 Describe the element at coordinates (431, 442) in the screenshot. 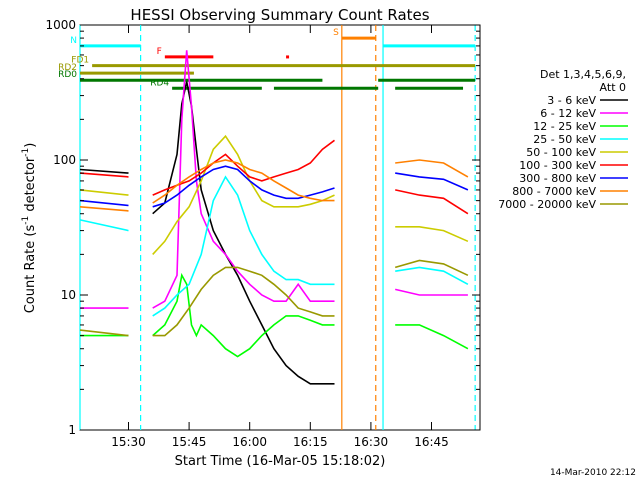

I see `x-tick-label-5: 16:45` at that location.